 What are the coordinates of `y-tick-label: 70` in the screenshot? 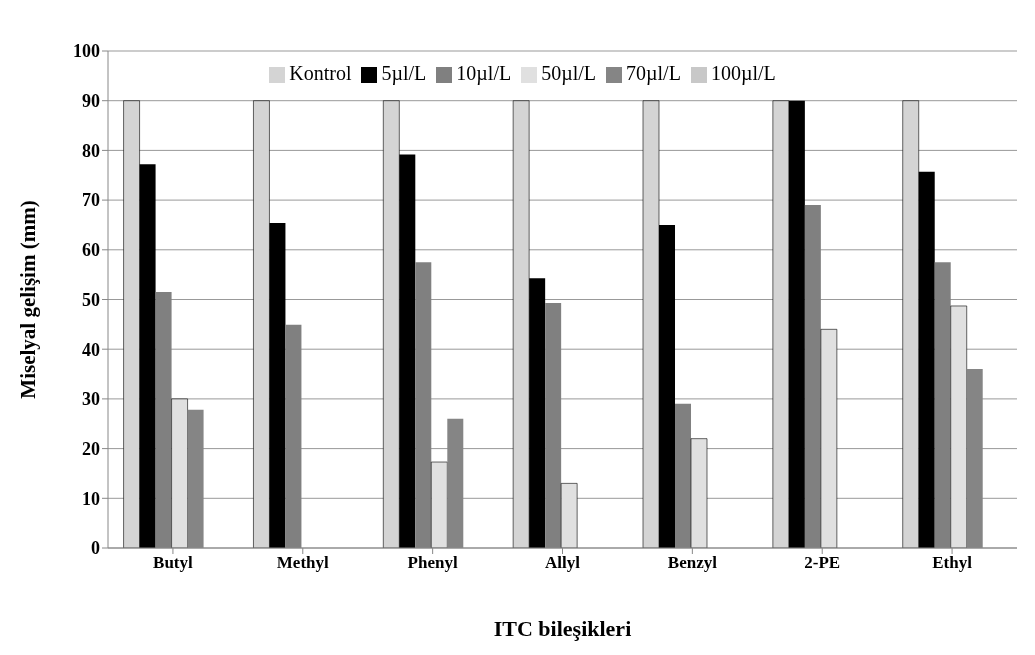 It's located at (91, 200).